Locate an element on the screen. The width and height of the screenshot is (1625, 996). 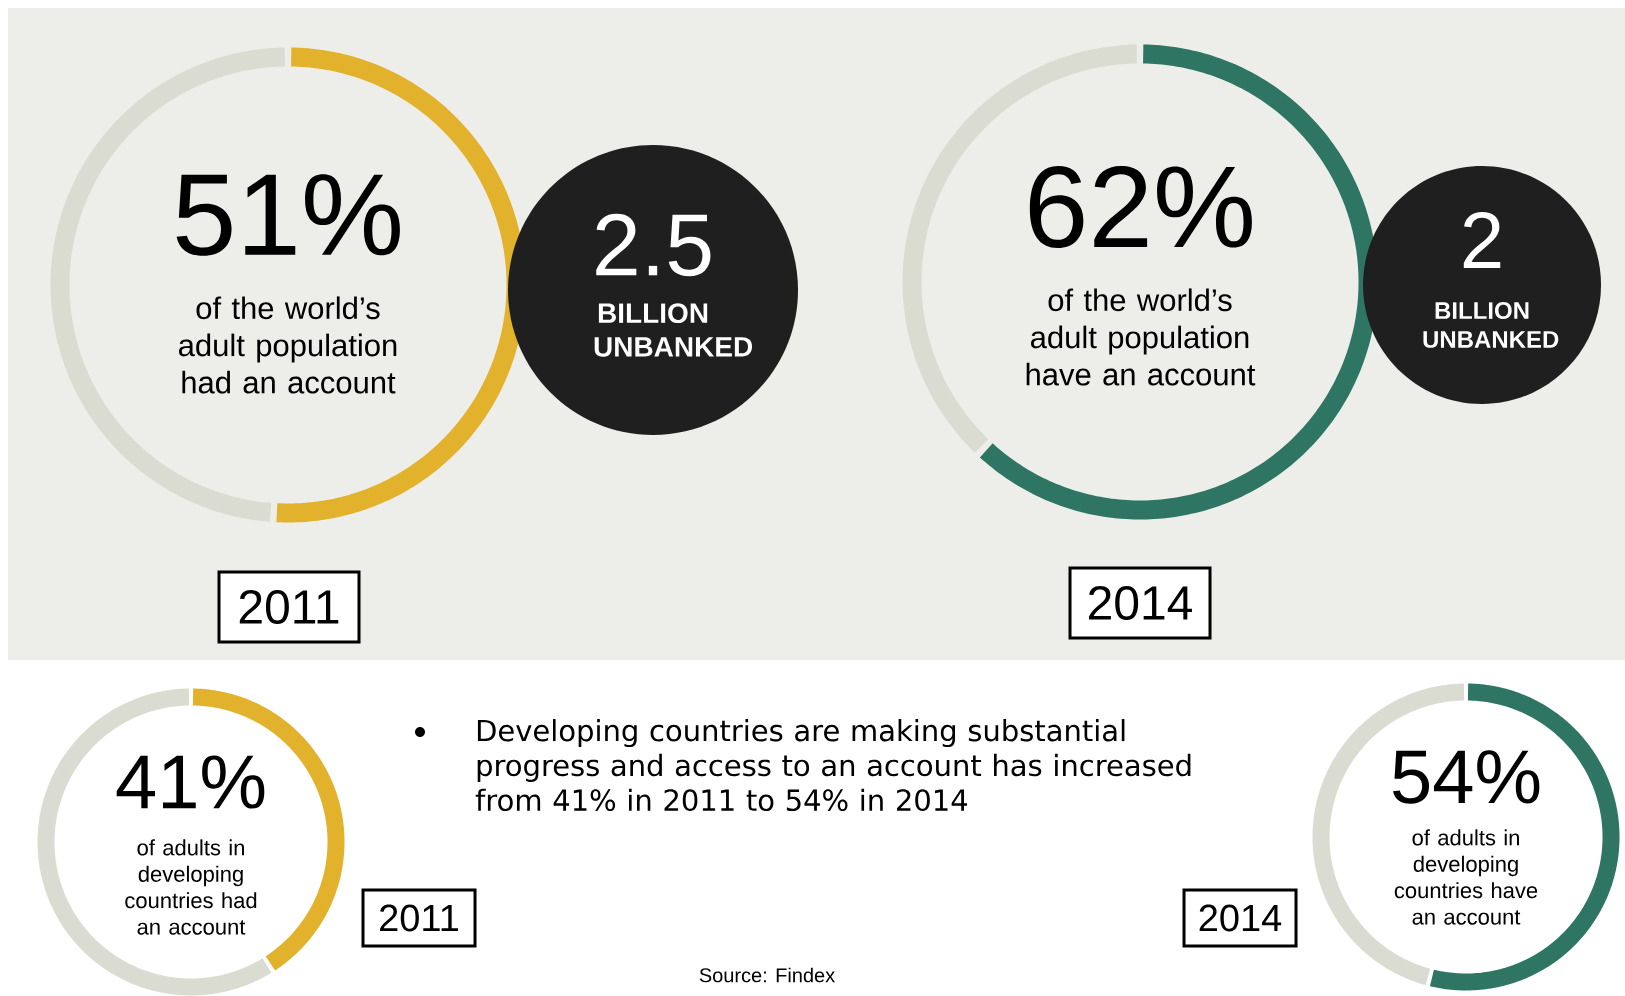
text: of adults in developing countries have an account is located at coordinates (1466, 877).